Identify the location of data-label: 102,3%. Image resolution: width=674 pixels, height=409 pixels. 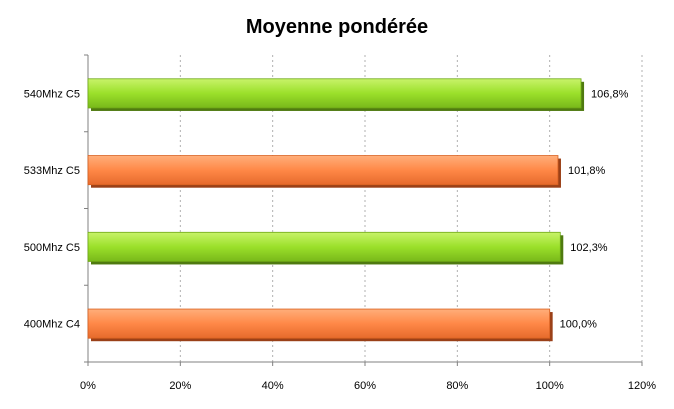
(589, 248).